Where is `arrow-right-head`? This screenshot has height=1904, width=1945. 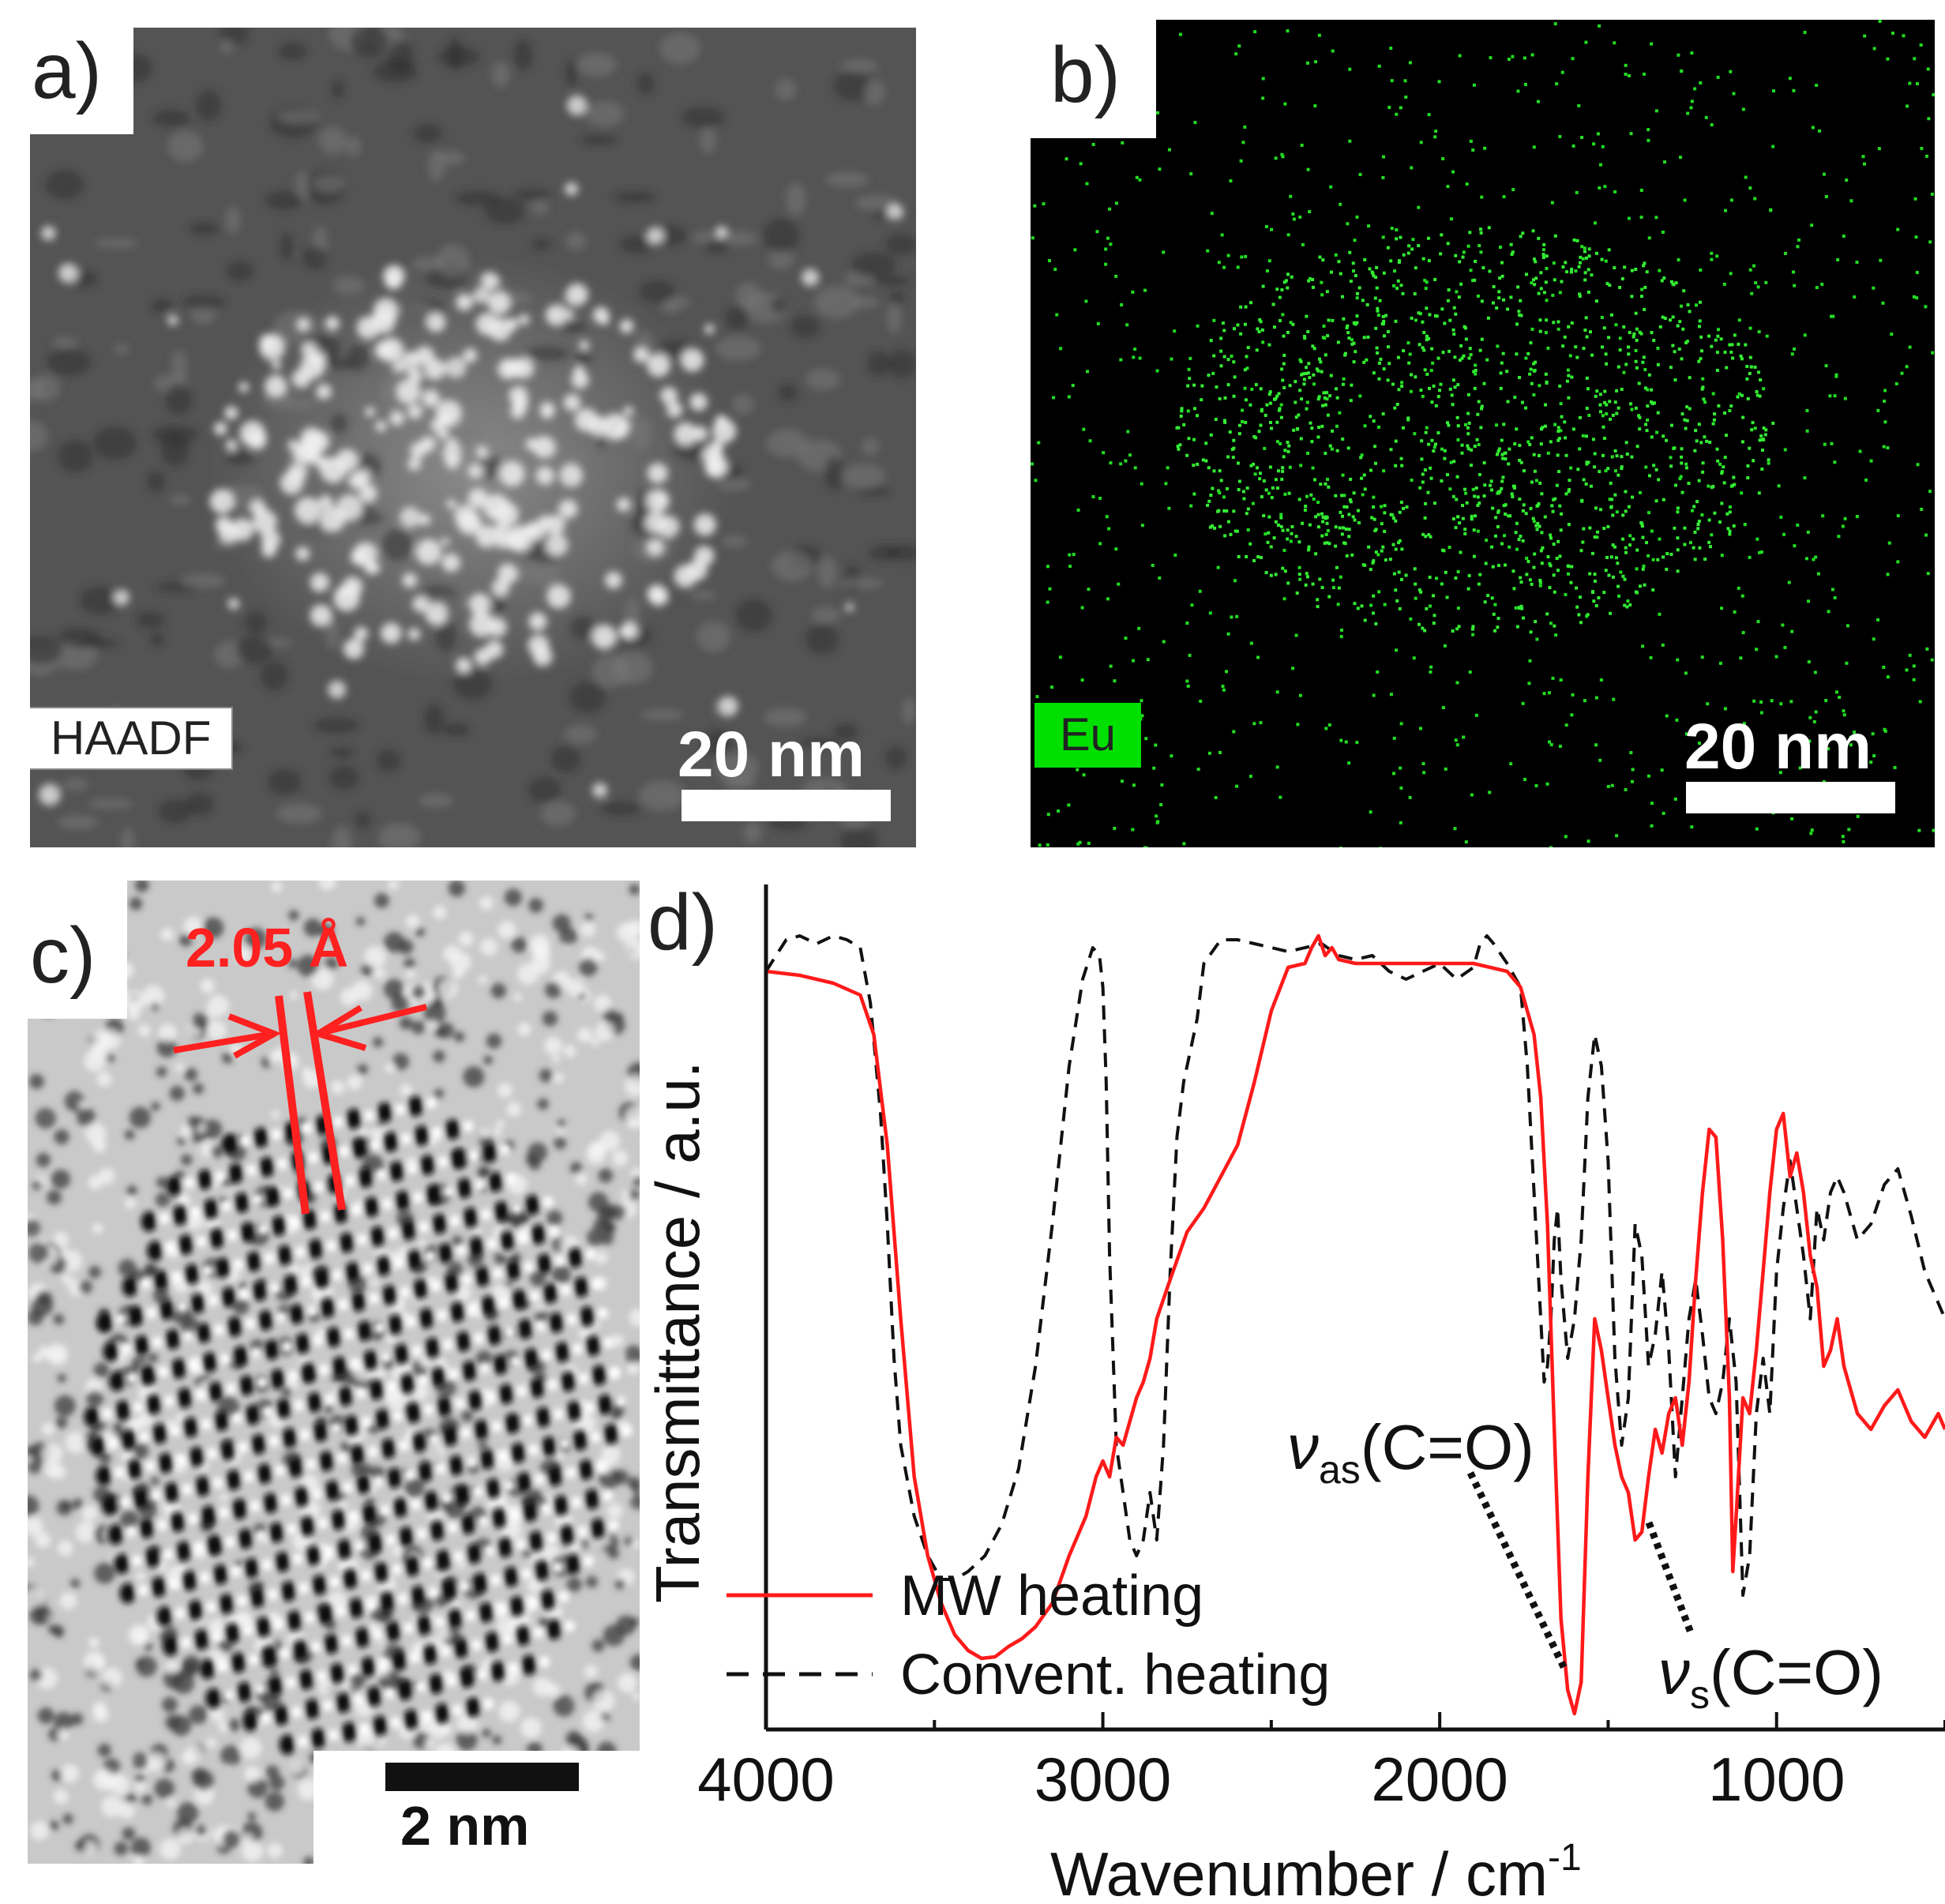
arrow-right-head is located at coordinates (338, 1028).